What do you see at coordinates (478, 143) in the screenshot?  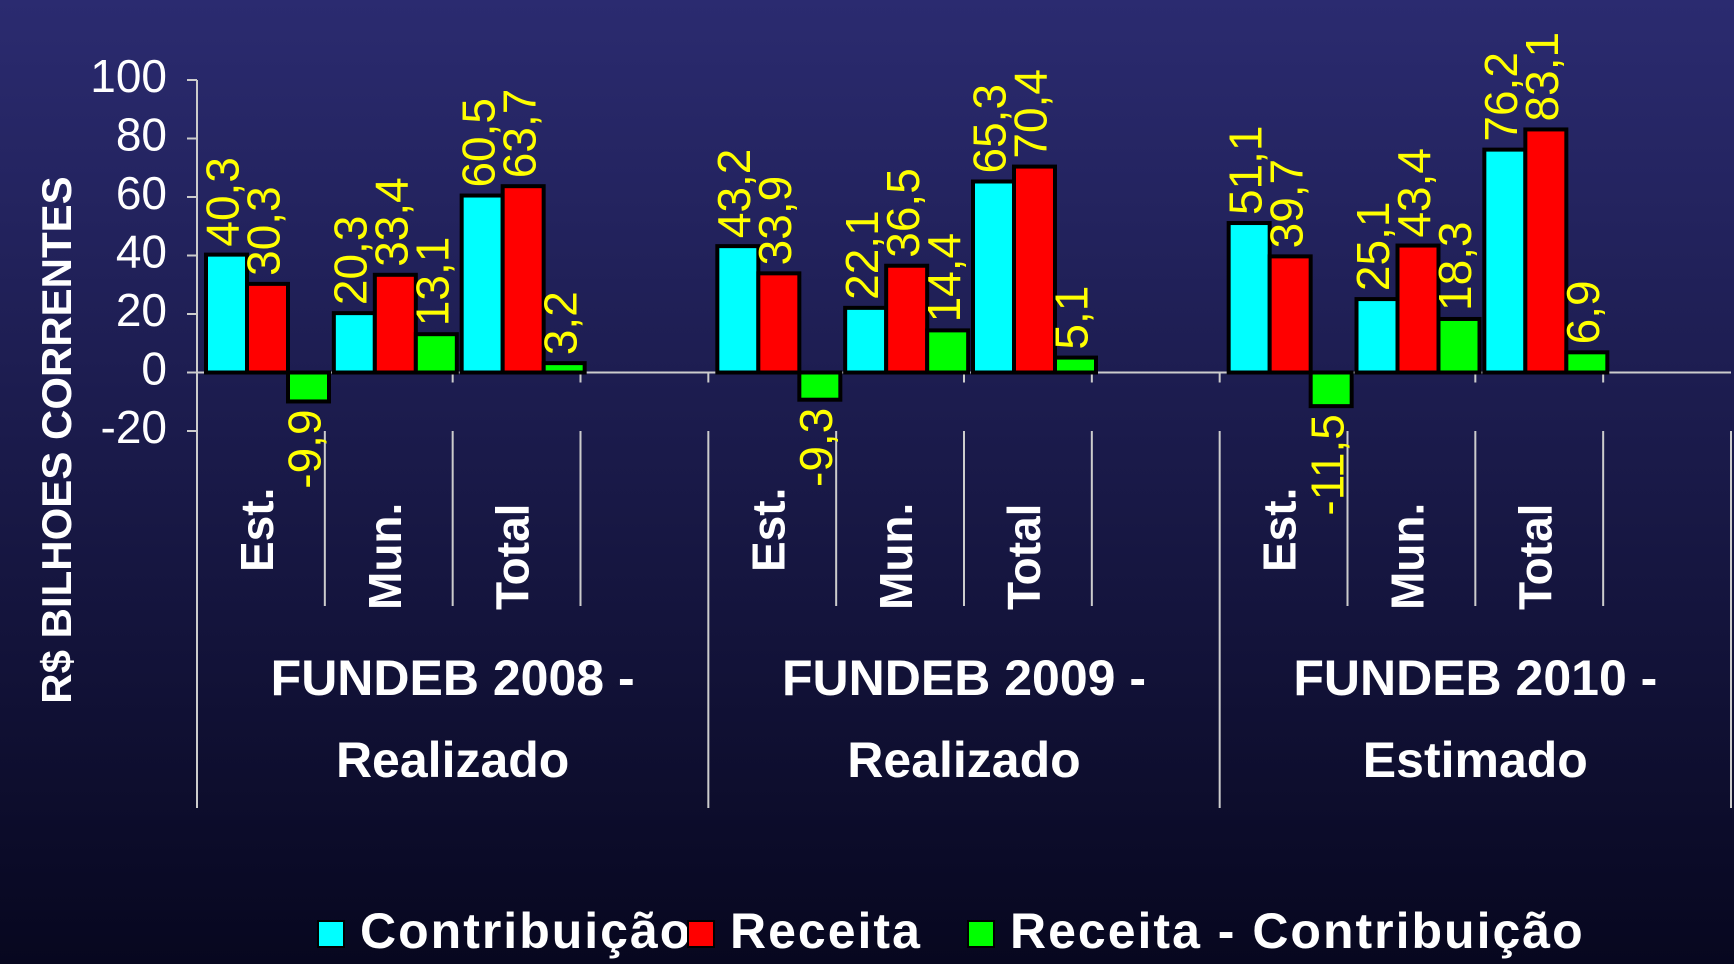 I see `data-label: 60,5` at bounding box center [478, 143].